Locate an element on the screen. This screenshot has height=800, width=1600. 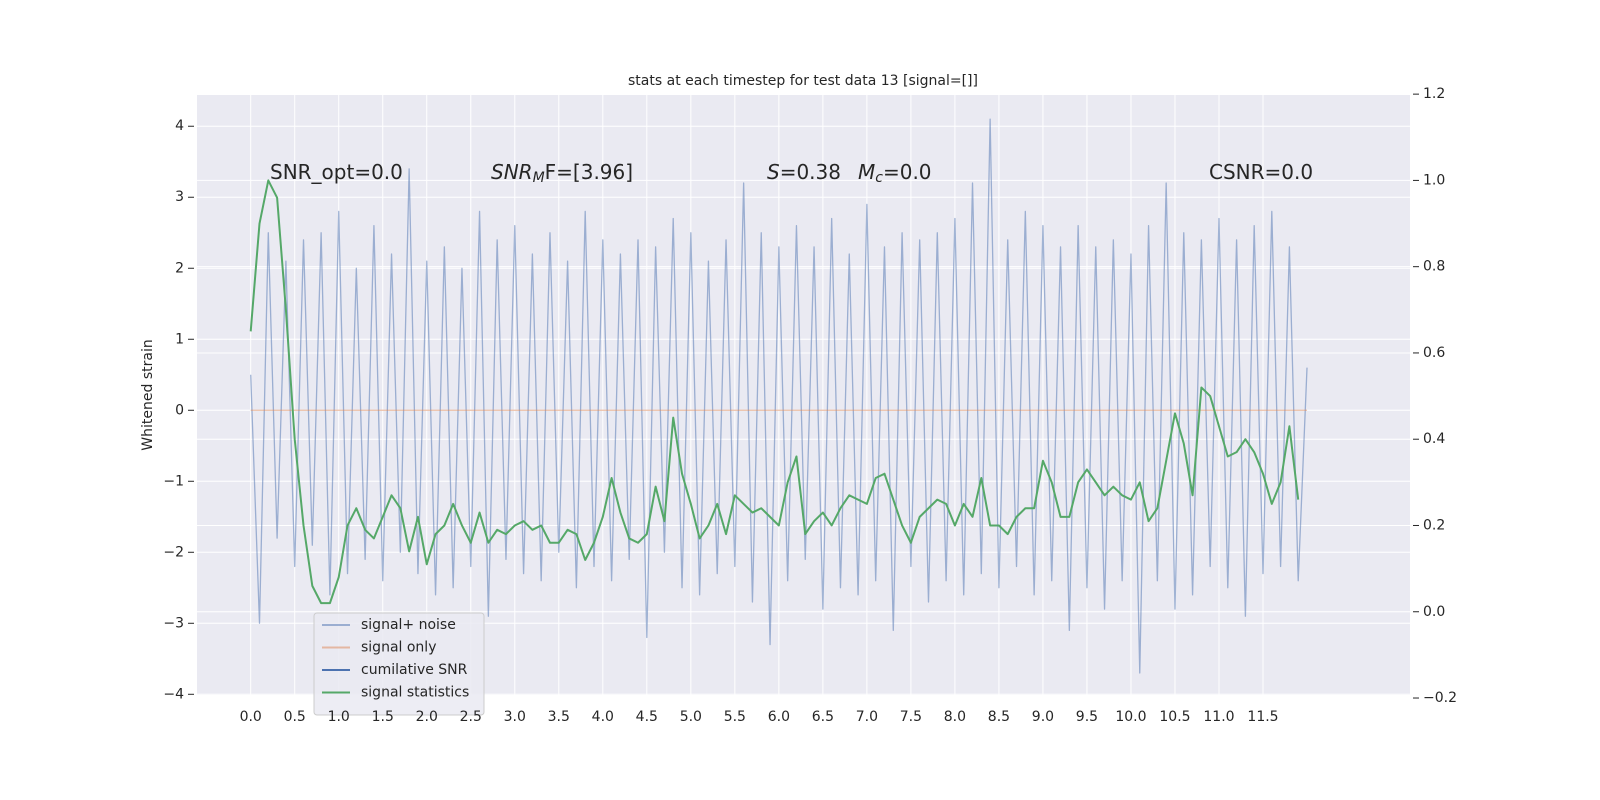
x-tick-label: 4.0 is located at coordinates (603, 717).